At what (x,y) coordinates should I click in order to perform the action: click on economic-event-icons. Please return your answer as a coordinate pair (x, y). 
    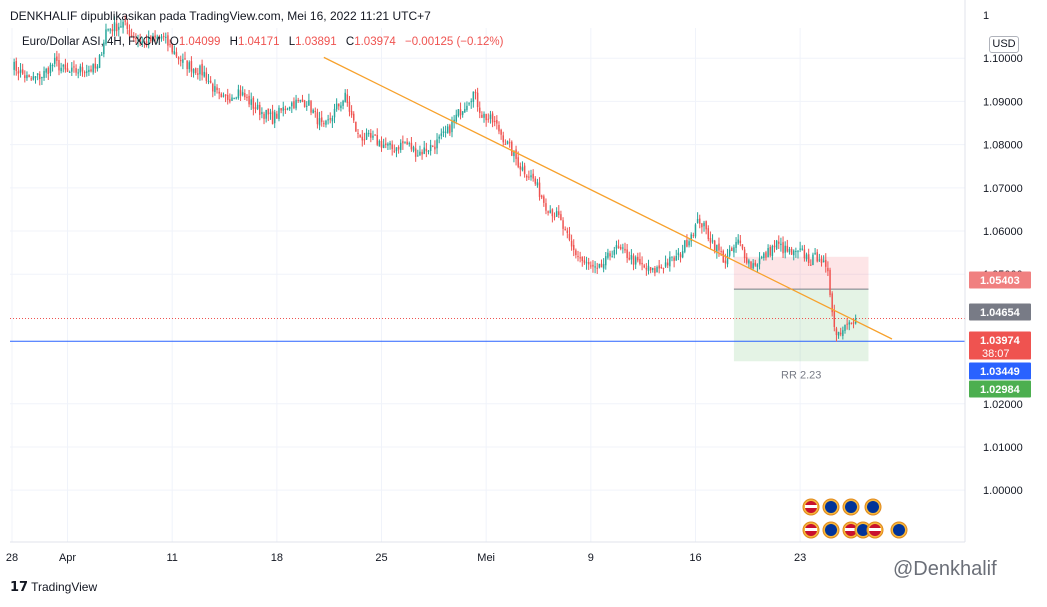
    Looking at the image, I should click on (855, 518).